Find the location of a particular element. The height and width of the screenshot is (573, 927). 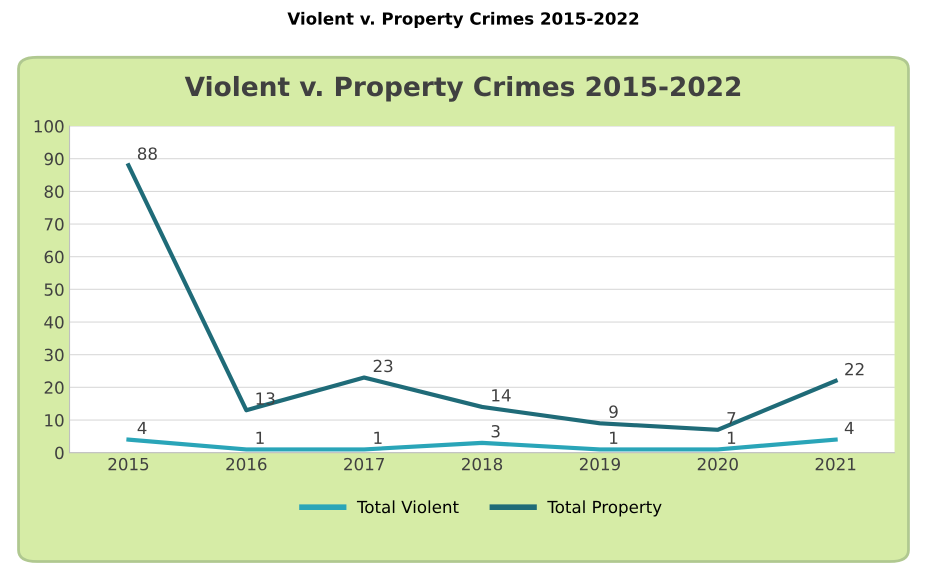

x-tick-label: 2020 is located at coordinates (718, 464).